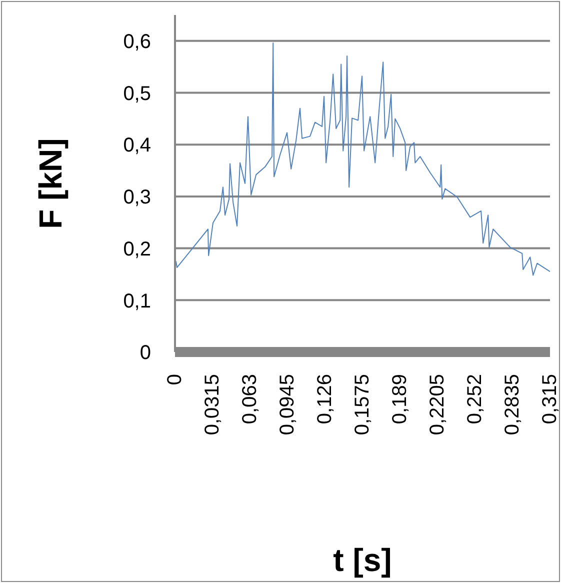  What do you see at coordinates (475, 399) in the screenshot?
I see `x-tick-label: 0,252` at bounding box center [475, 399].